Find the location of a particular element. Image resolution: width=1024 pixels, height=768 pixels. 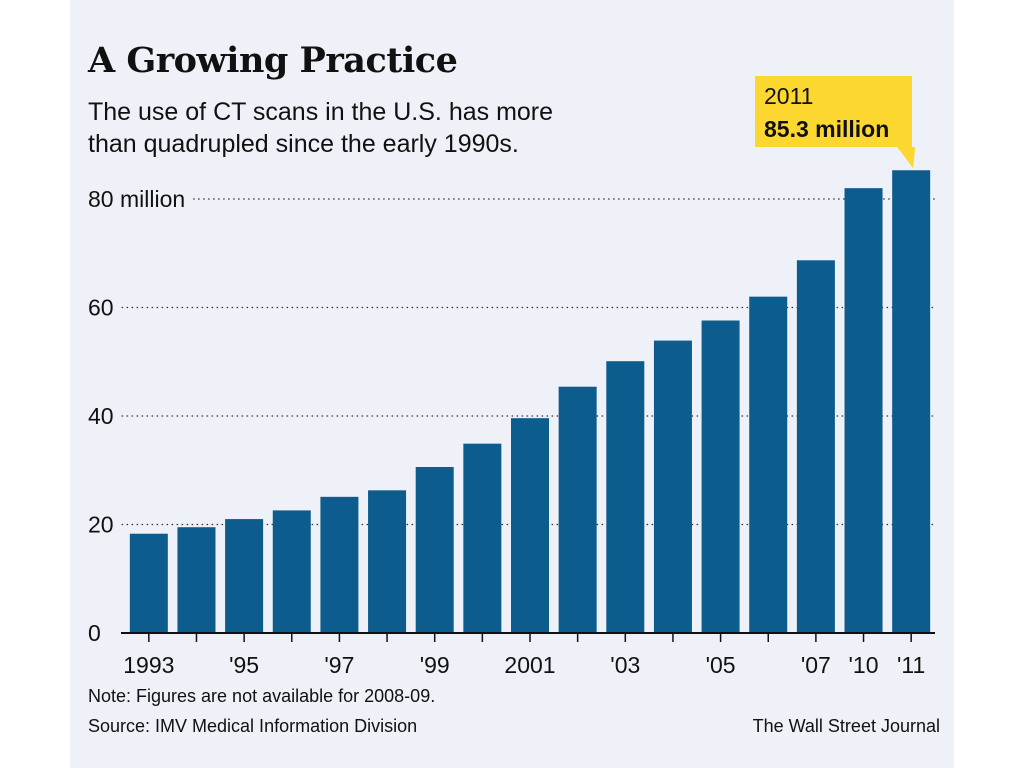

x-tick-labels: 1993 '95 '97 '99 2001 '03 '05 '07 '10 '11 is located at coordinates (524, 665).